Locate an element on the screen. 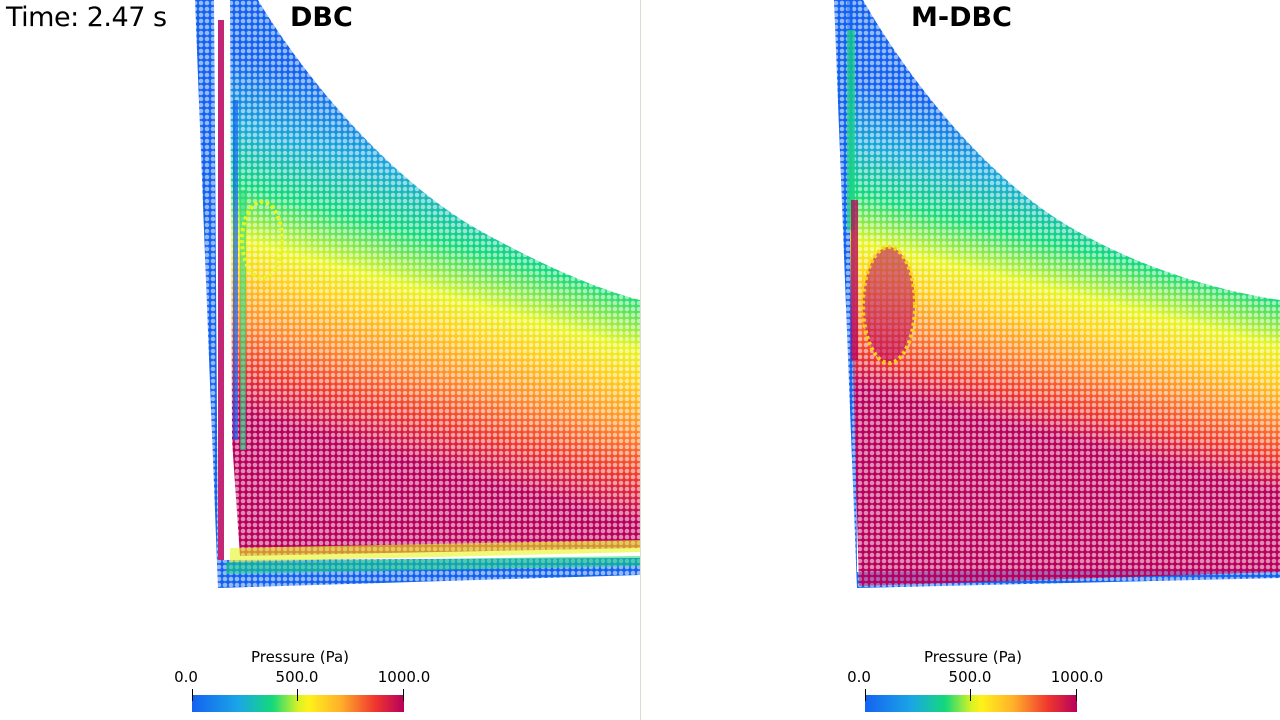  simulation-time-label: Time: 2.47 s is located at coordinates (86, 17).